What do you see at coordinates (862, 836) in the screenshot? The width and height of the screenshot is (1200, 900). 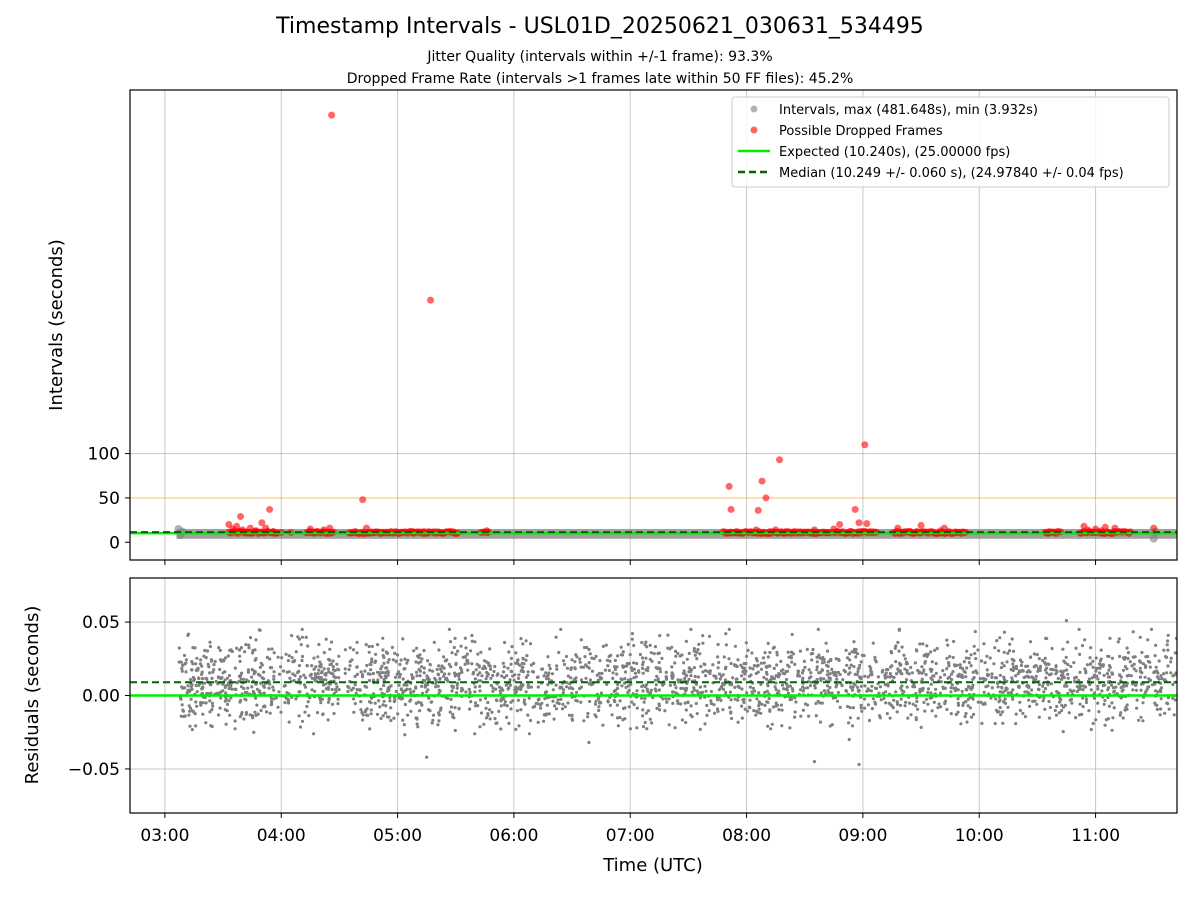 I see `x-tick-label: 09:00` at bounding box center [862, 836].